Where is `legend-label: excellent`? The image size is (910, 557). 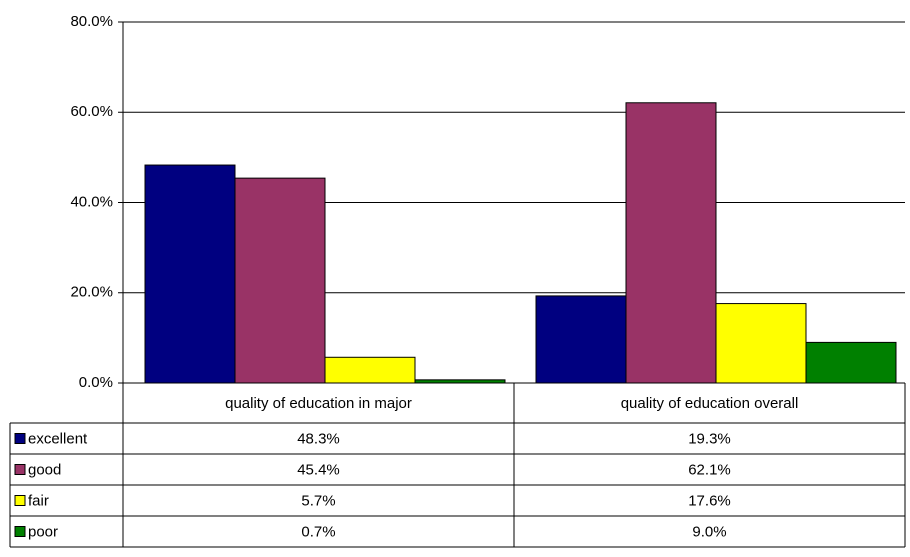 legend-label: excellent is located at coordinates (58, 438).